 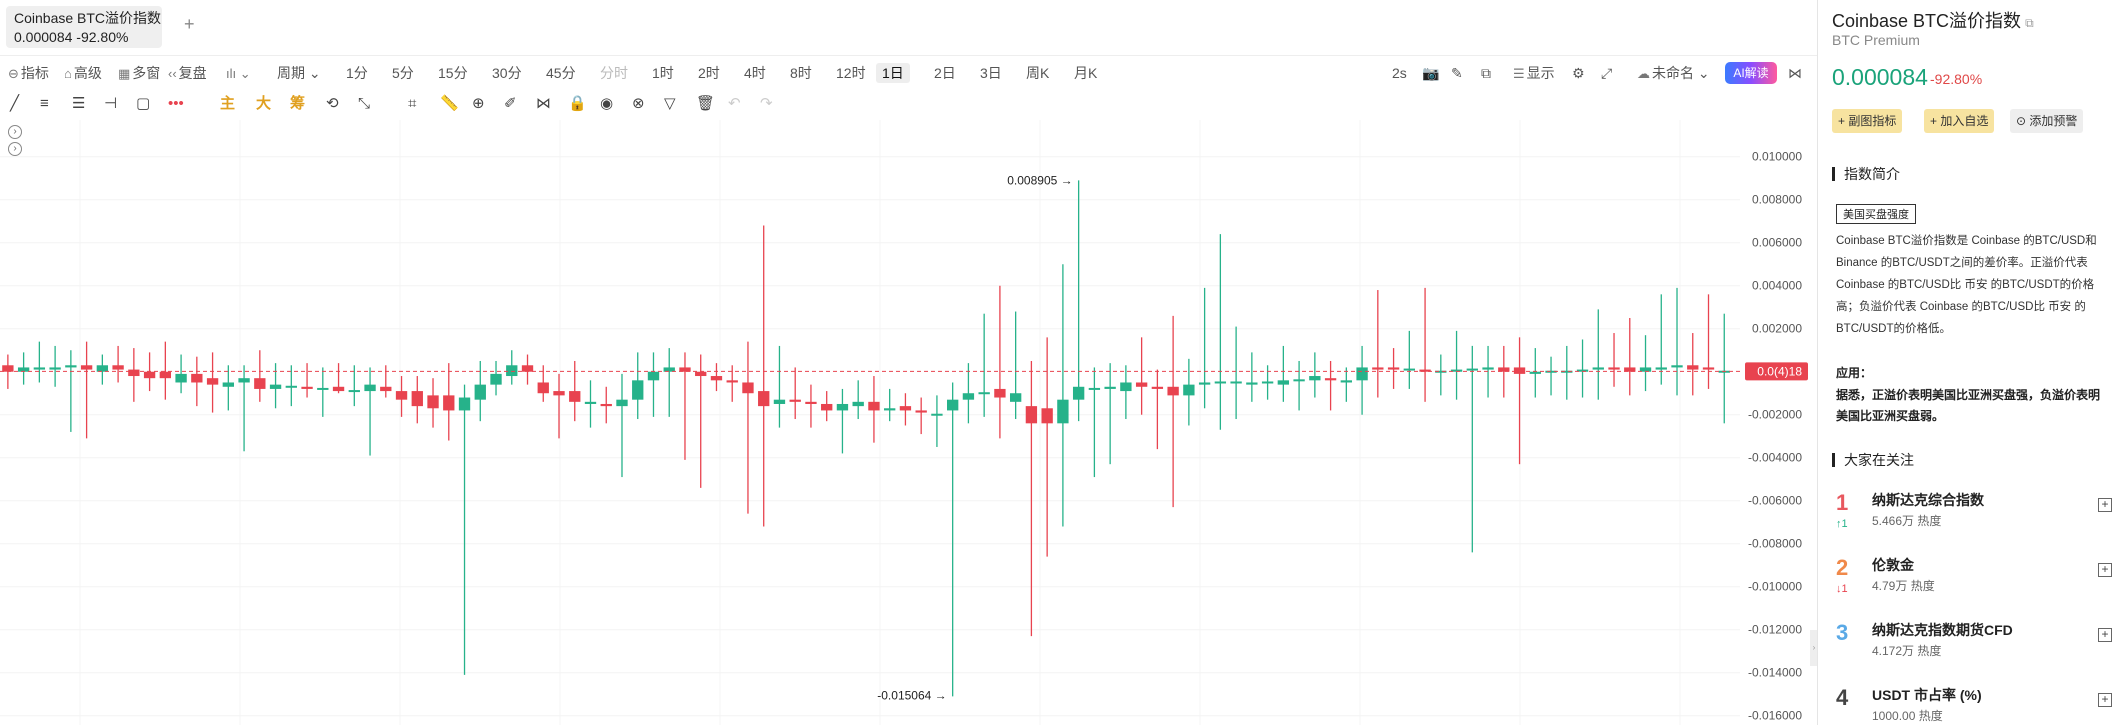 What do you see at coordinates (1854, 373) in the screenshot?
I see `application-label: 应用：` at bounding box center [1854, 373].